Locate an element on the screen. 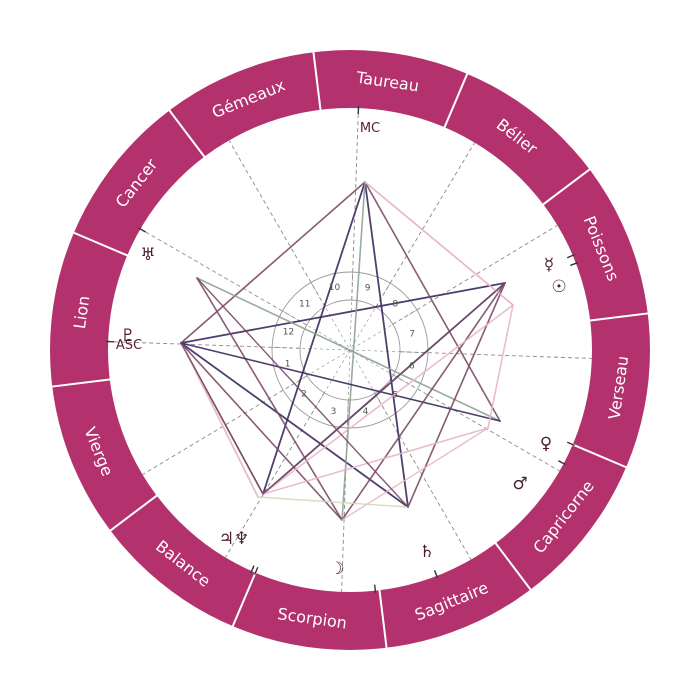 This screenshot has width=700, height=700. sun-icon: ☉ is located at coordinates (558, 287).